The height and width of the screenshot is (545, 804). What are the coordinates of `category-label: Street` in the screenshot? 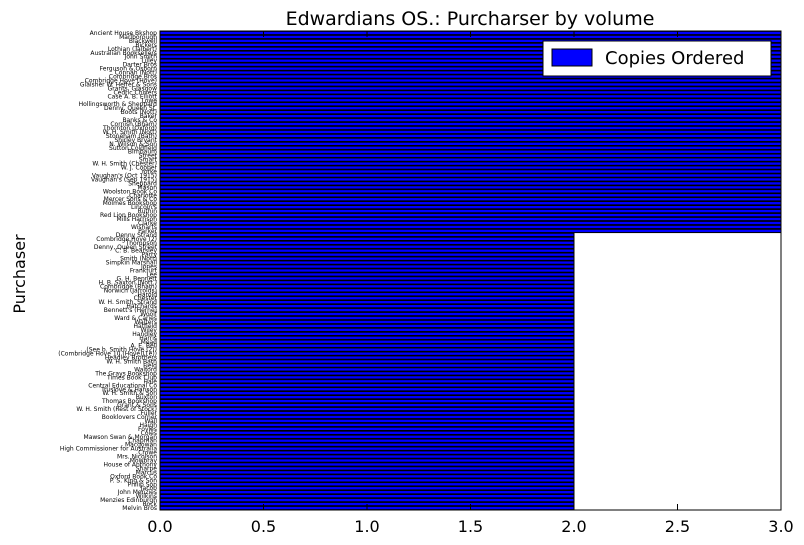 It's located at (148, 156).